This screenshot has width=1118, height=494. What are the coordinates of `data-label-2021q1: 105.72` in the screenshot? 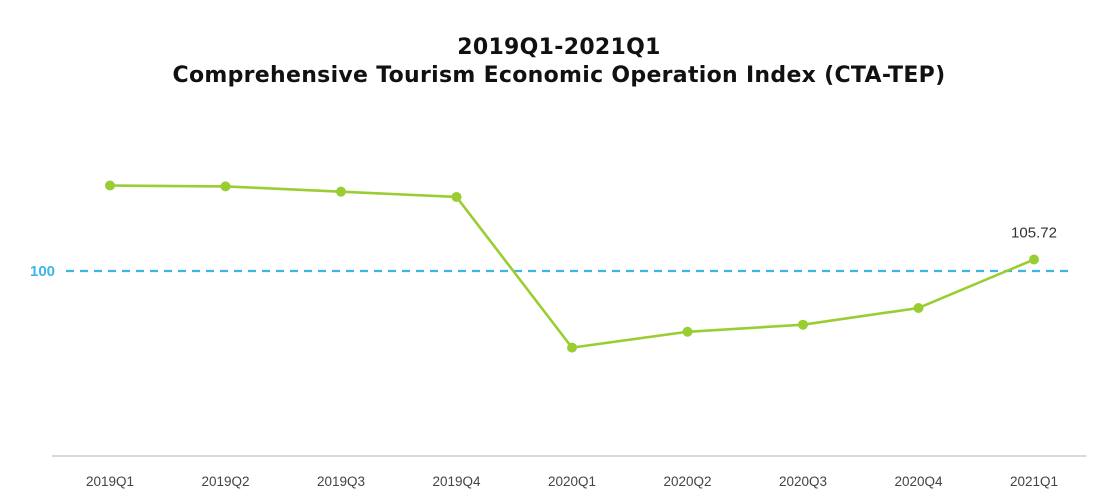 It's located at (1034, 233).